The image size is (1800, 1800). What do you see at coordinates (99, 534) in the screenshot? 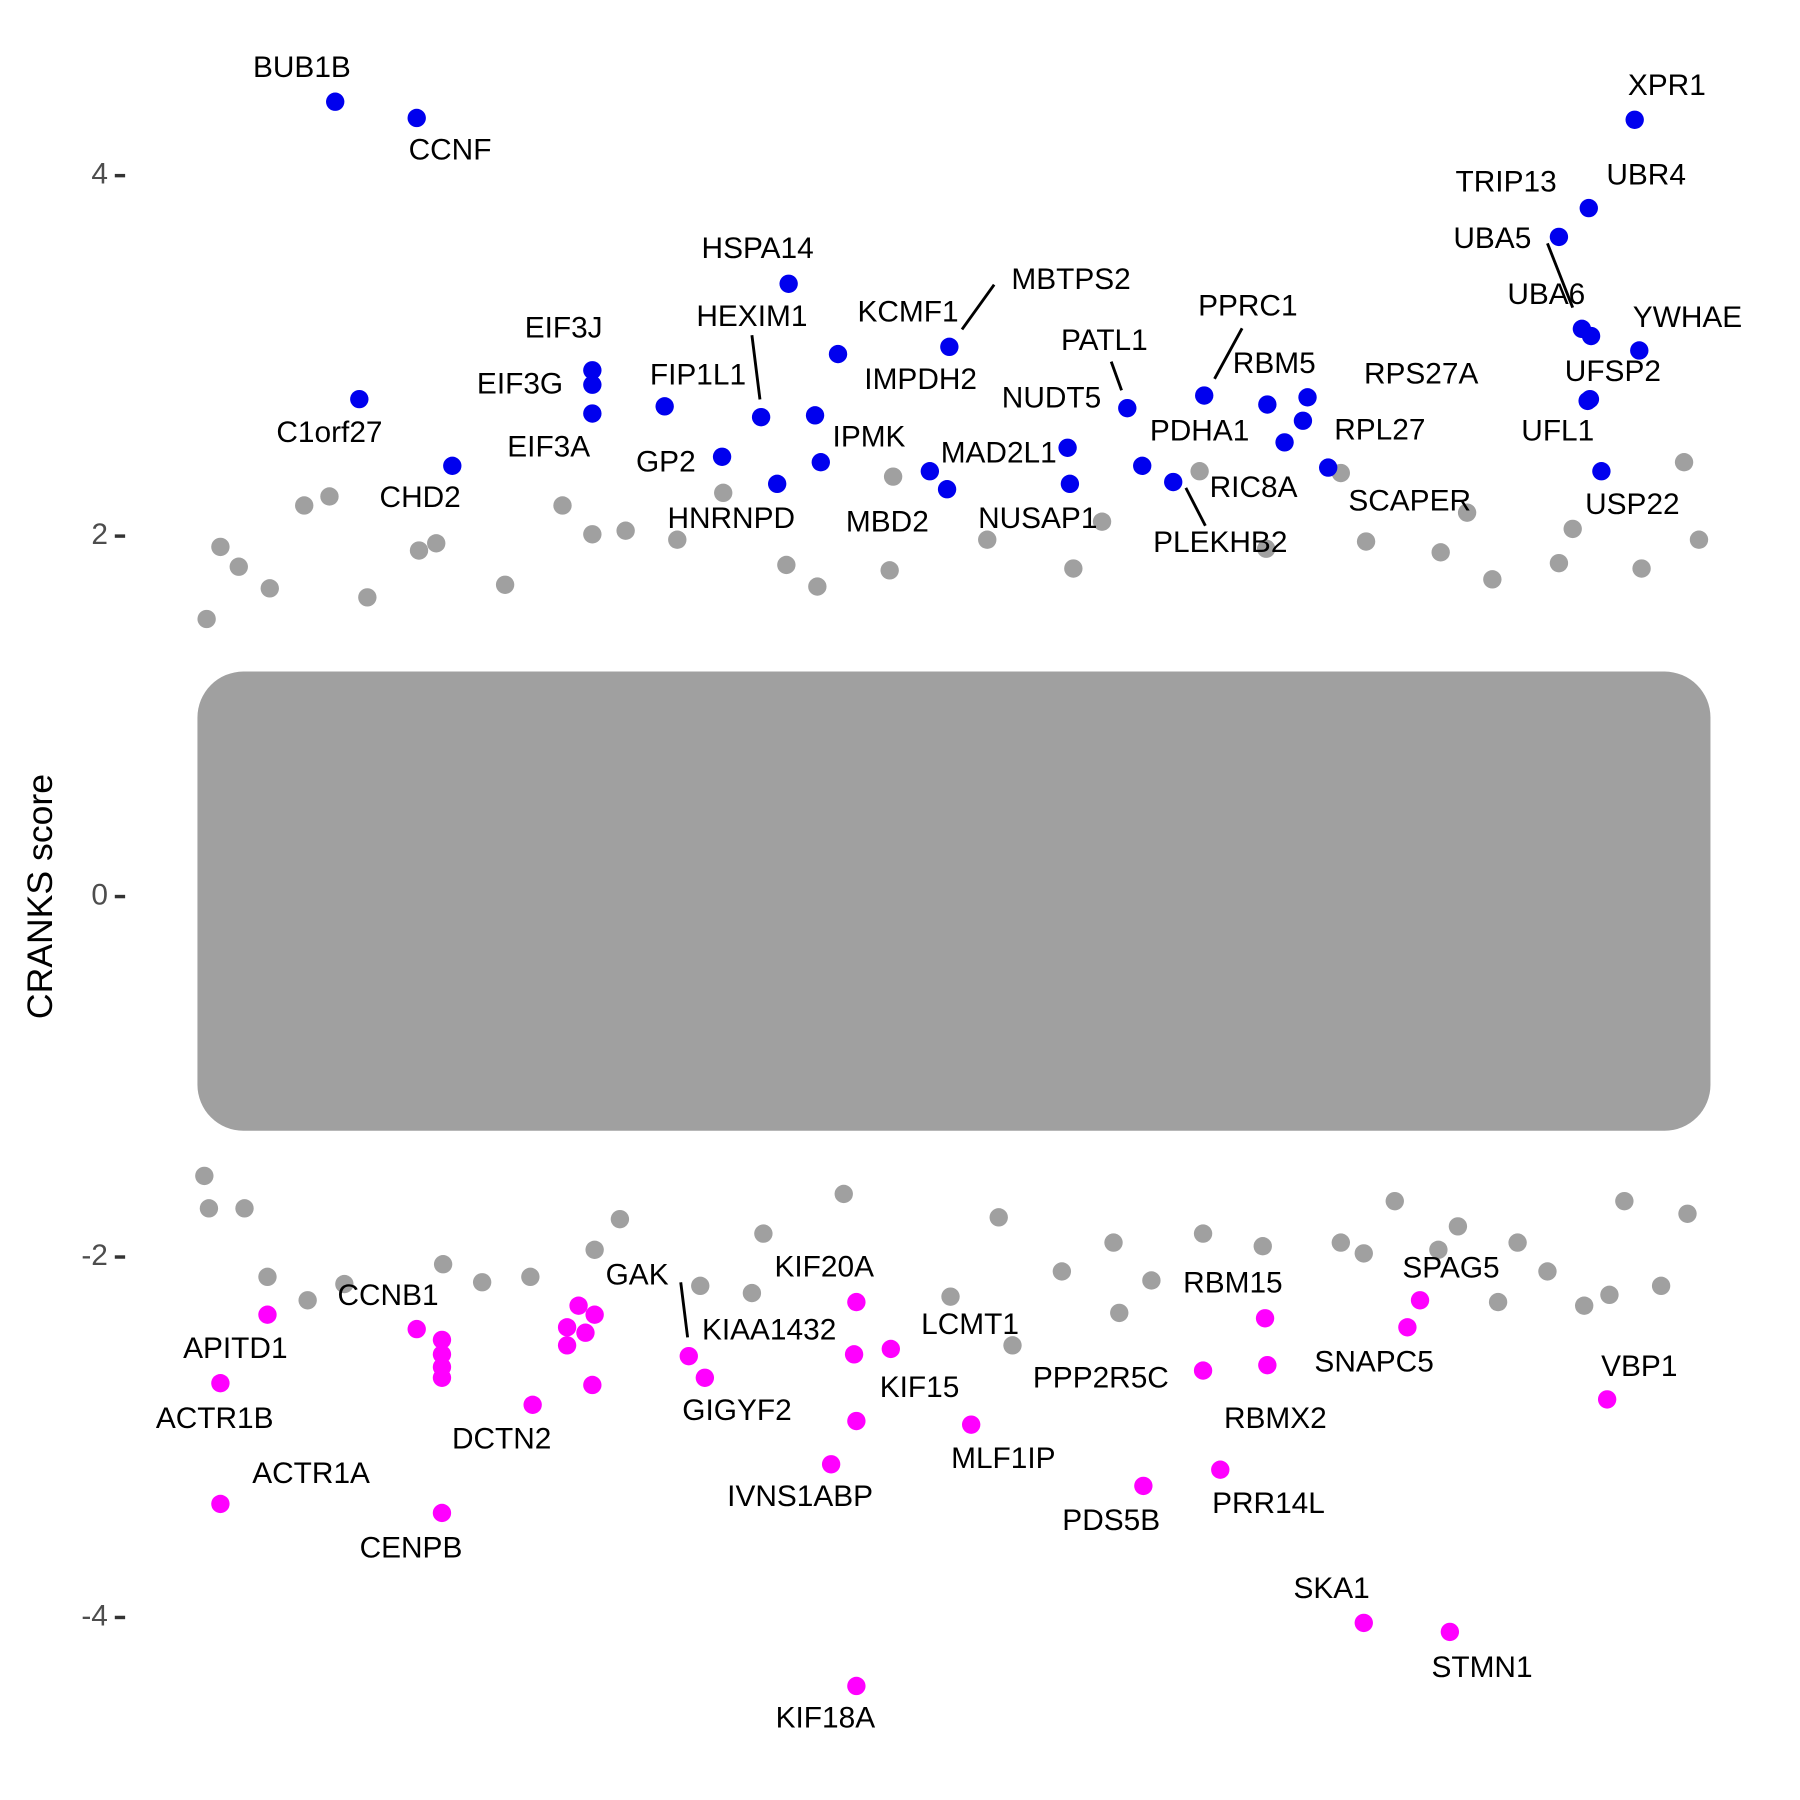
I see `y-tick-label: 2` at bounding box center [99, 534].